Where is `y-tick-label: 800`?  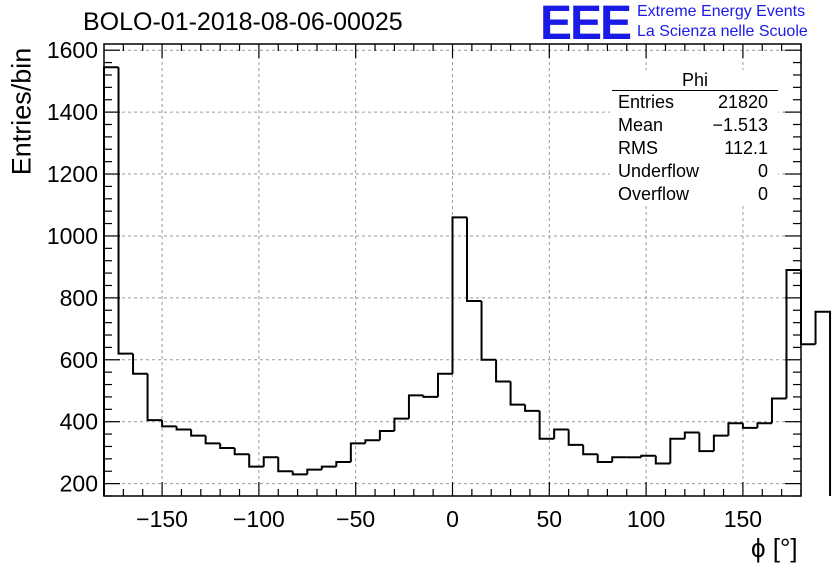
y-tick-label: 800 is located at coordinates (79, 298).